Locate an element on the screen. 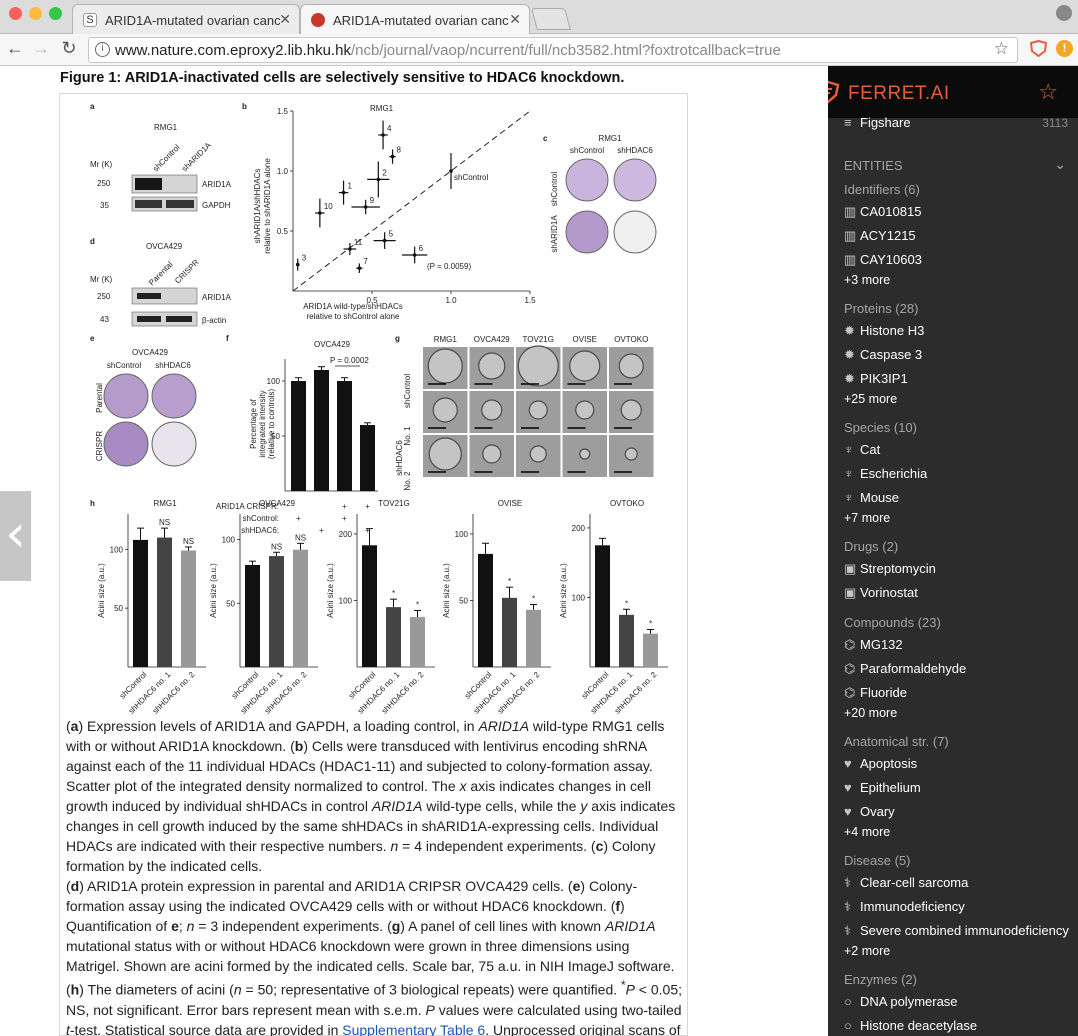  section-header: Species (10) is located at coordinates (880, 427).